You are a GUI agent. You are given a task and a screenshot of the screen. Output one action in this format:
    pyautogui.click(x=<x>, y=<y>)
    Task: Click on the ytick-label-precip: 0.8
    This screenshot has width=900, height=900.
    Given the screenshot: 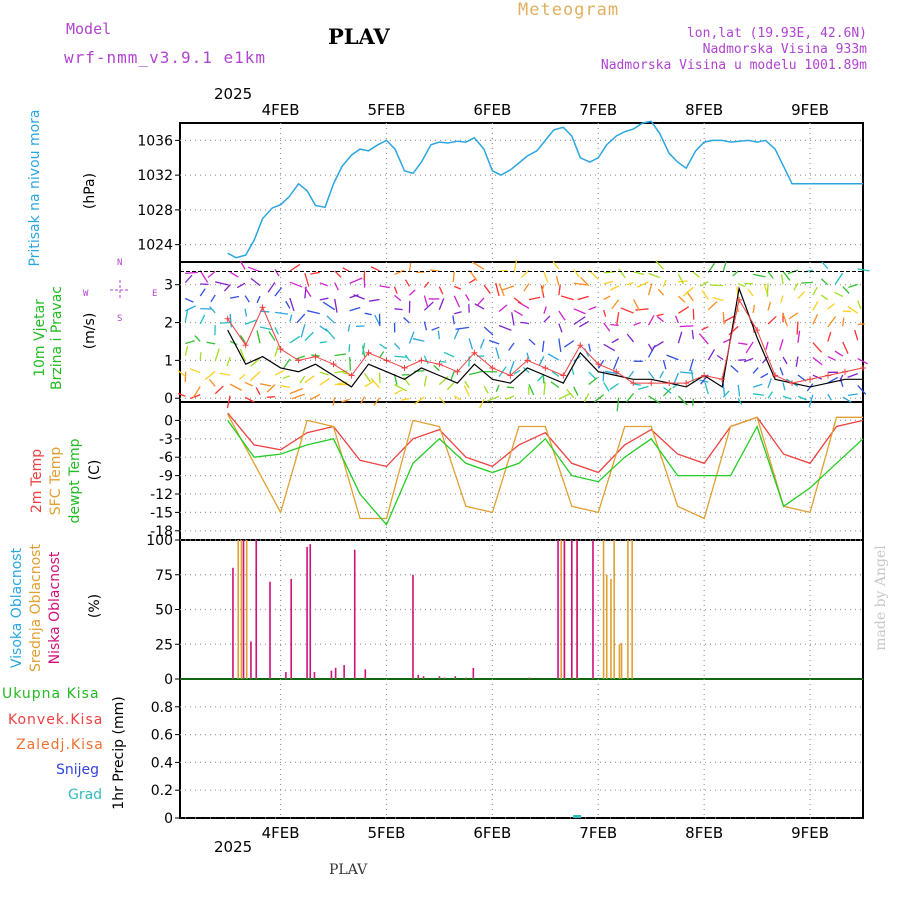 What is the action you would take?
    pyautogui.click(x=162, y=708)
    